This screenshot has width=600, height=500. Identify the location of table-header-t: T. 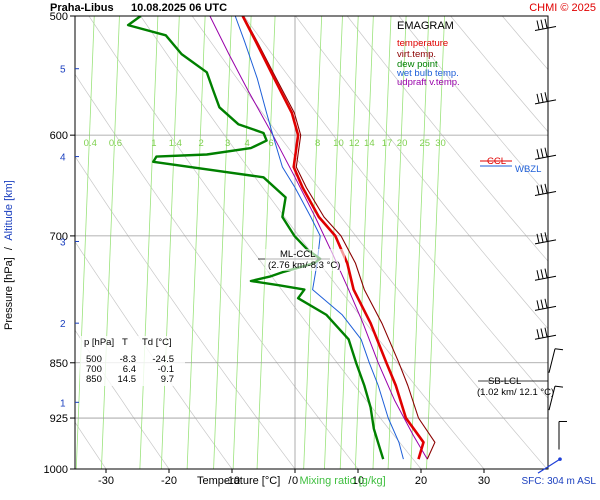
(125, 342).